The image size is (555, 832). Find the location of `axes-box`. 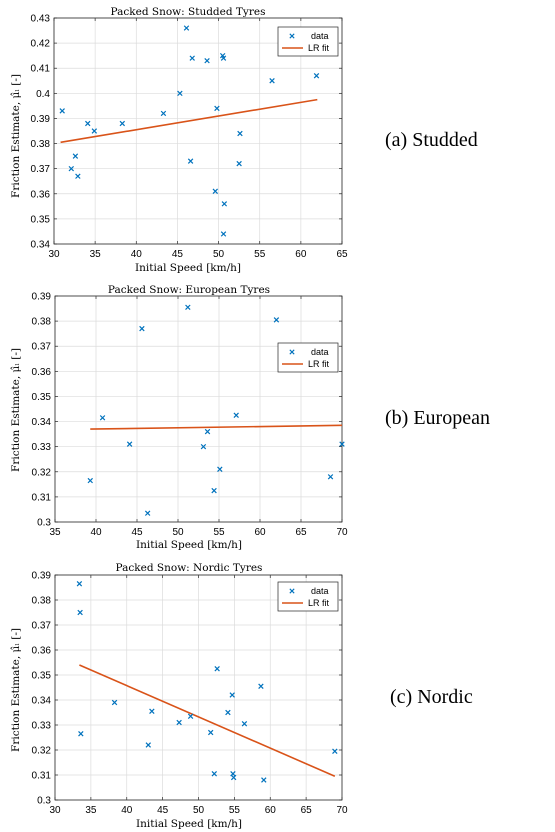

axes-box is located at coordinates (198, 131).